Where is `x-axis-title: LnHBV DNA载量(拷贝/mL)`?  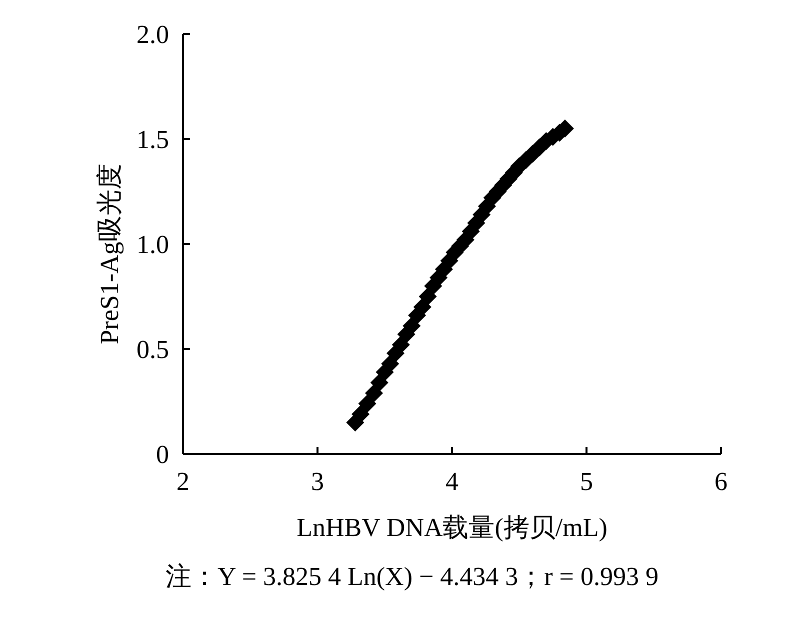 x-axis-title: LnHBV DNA载量(拷贝/mL) is located at coordinates (452, 527).